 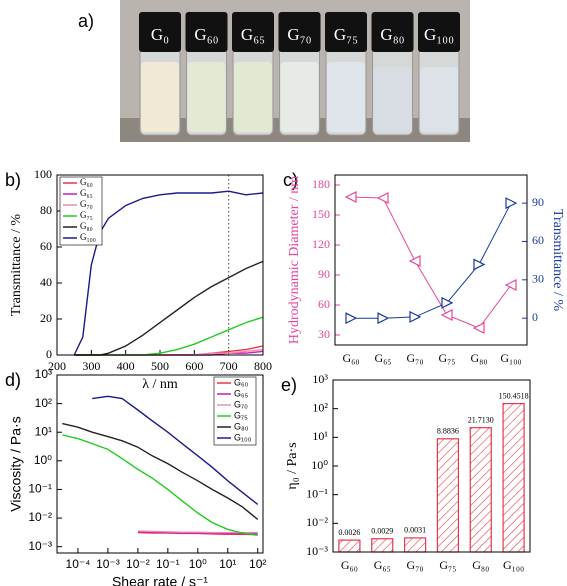 I want to click on y-axis-label: Viscosity / Pa·s, so click(x=16, y=463).